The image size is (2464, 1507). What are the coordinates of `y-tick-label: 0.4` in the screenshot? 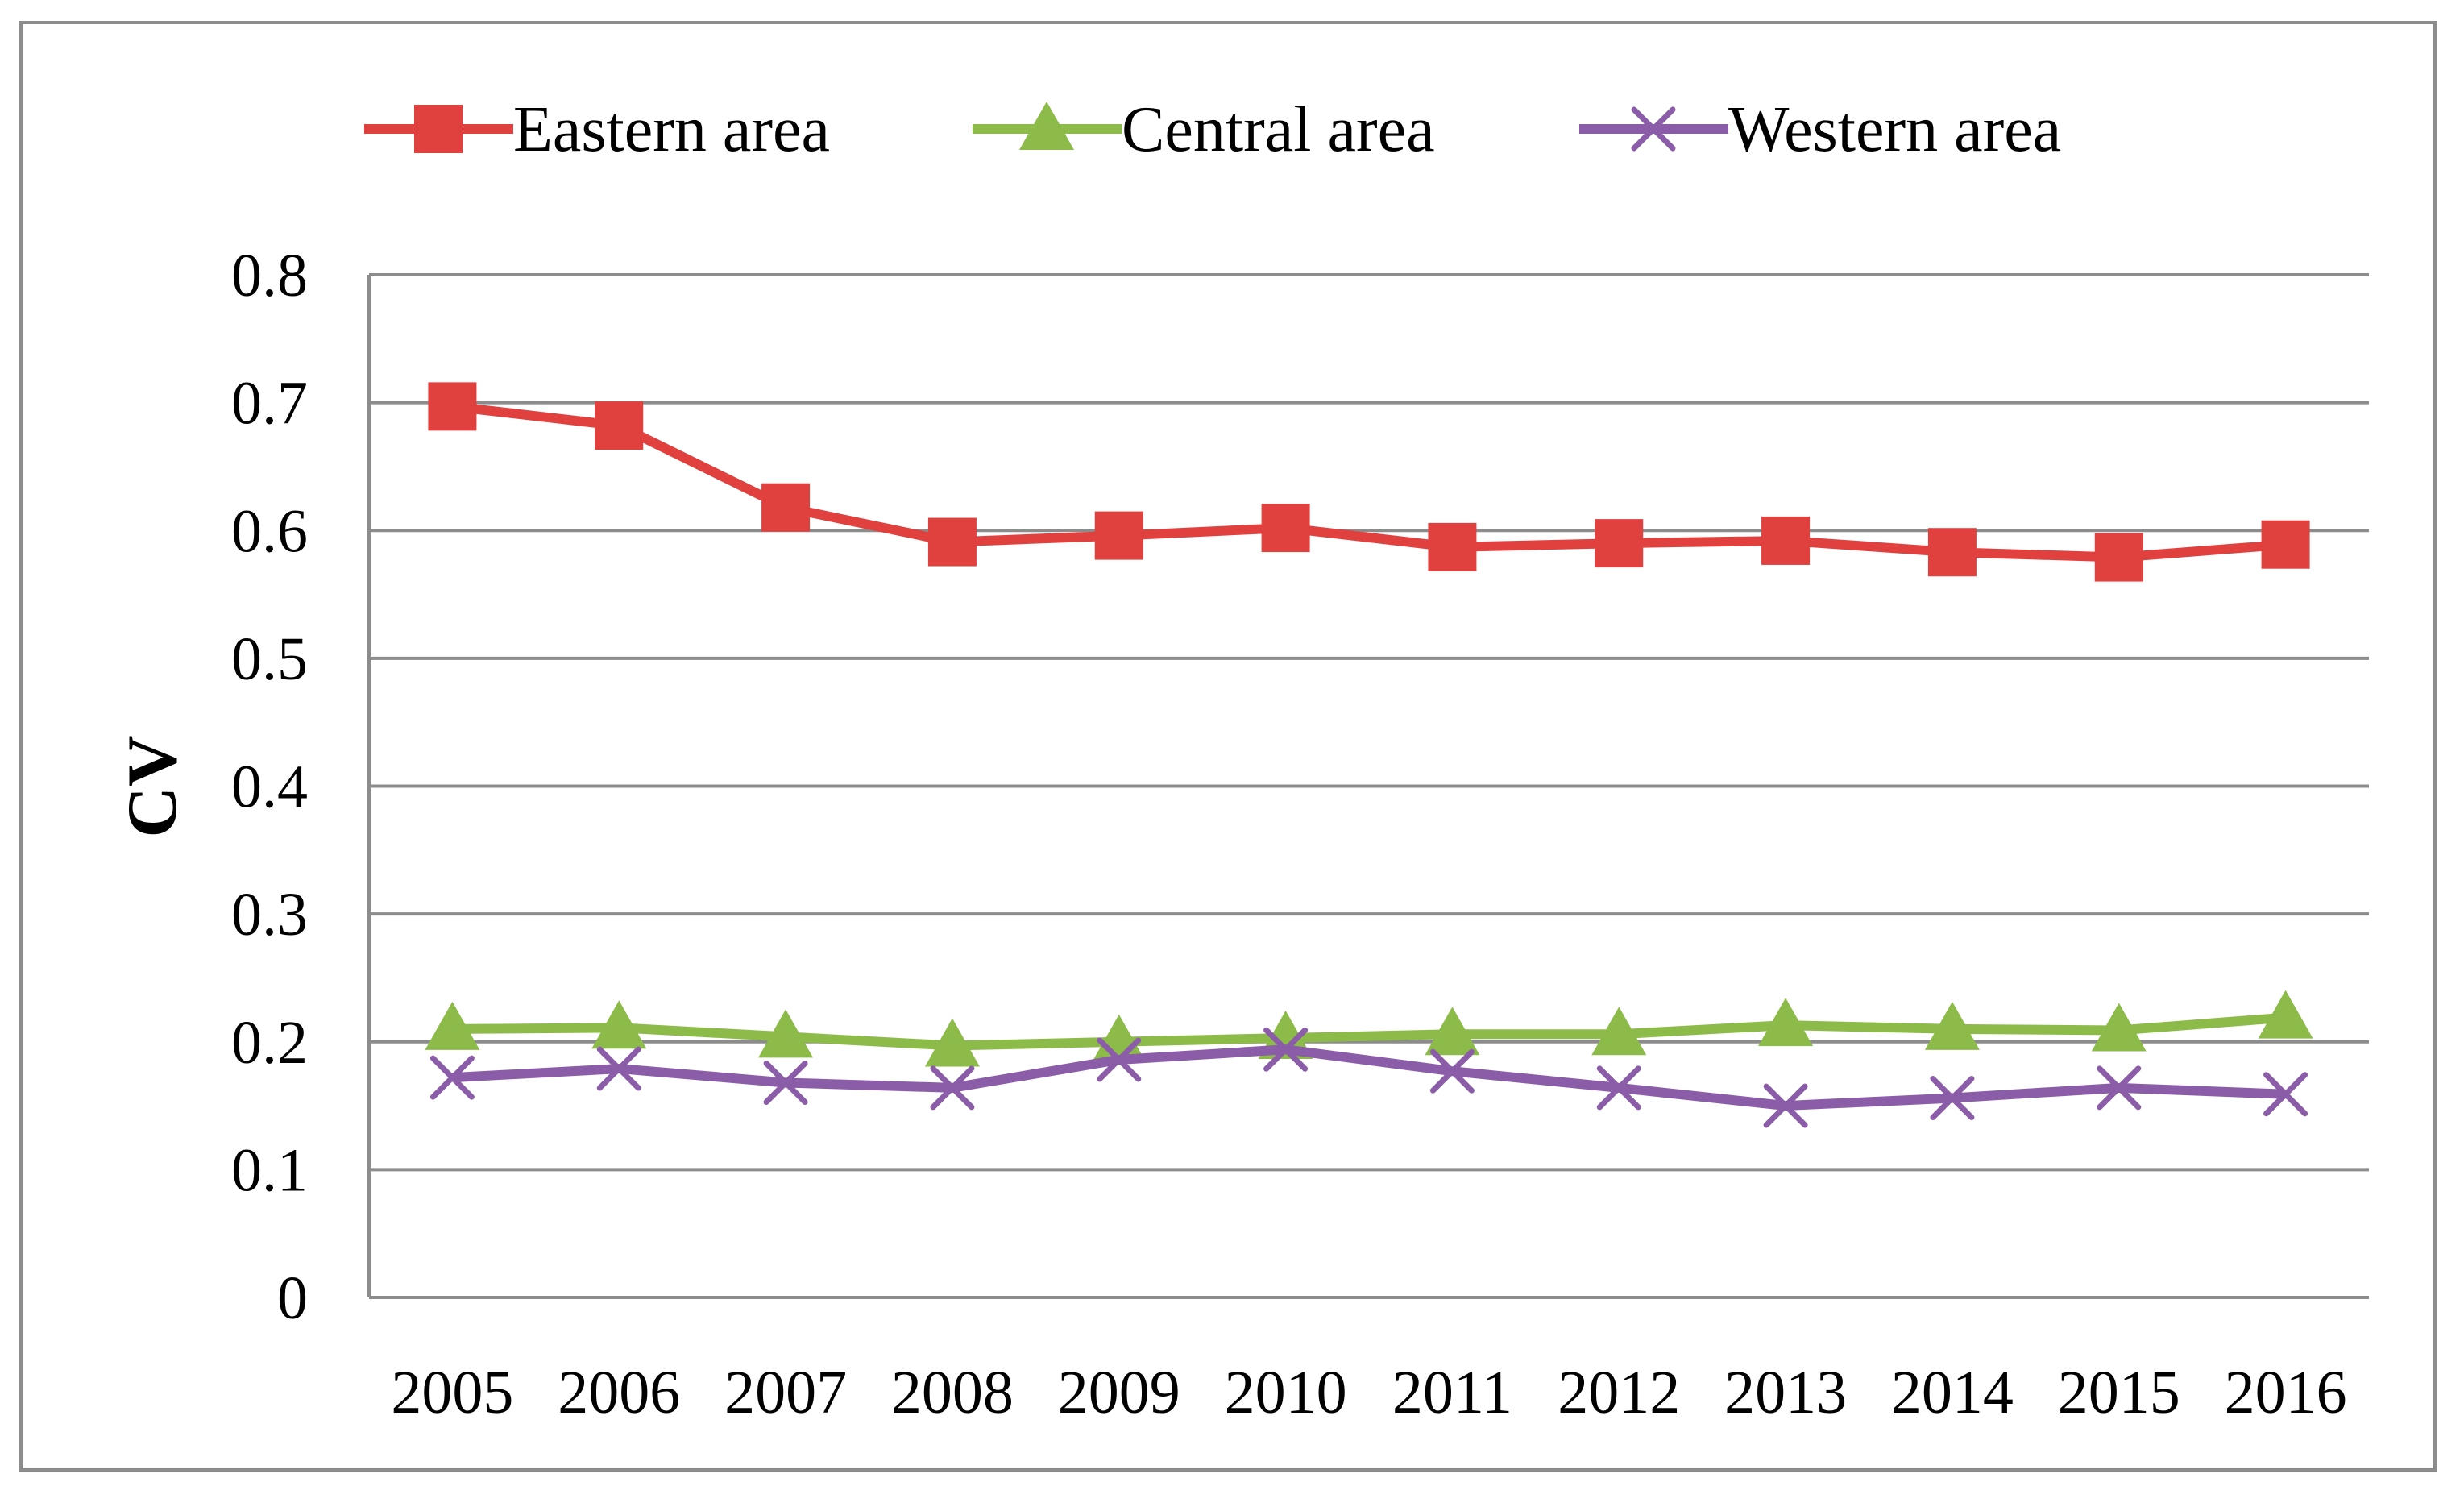 It's located at (269, 787).